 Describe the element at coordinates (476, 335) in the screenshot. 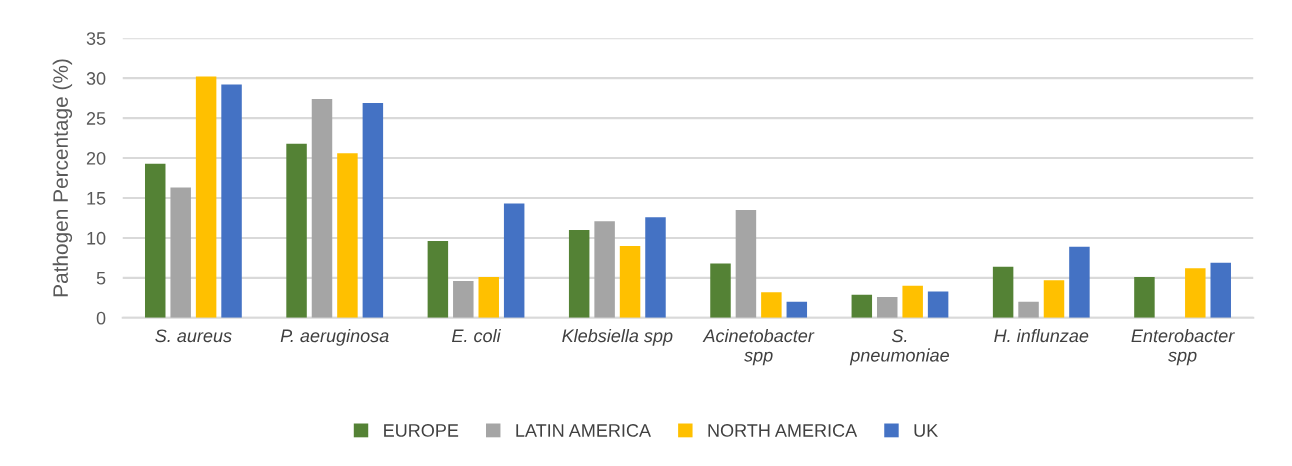

I see `x-tick-label: E. coli` at that location.